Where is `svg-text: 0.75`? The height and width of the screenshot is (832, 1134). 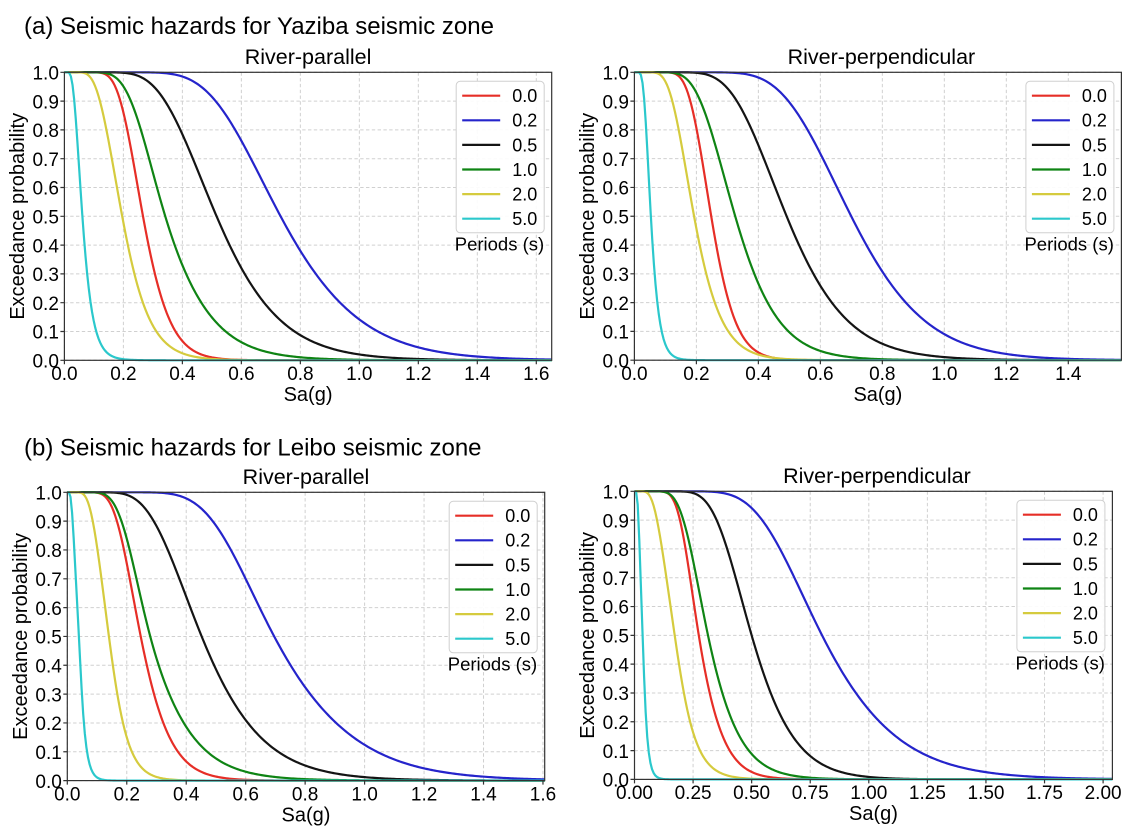
svg-text: 0.75 is located at coordinates (810, 793).